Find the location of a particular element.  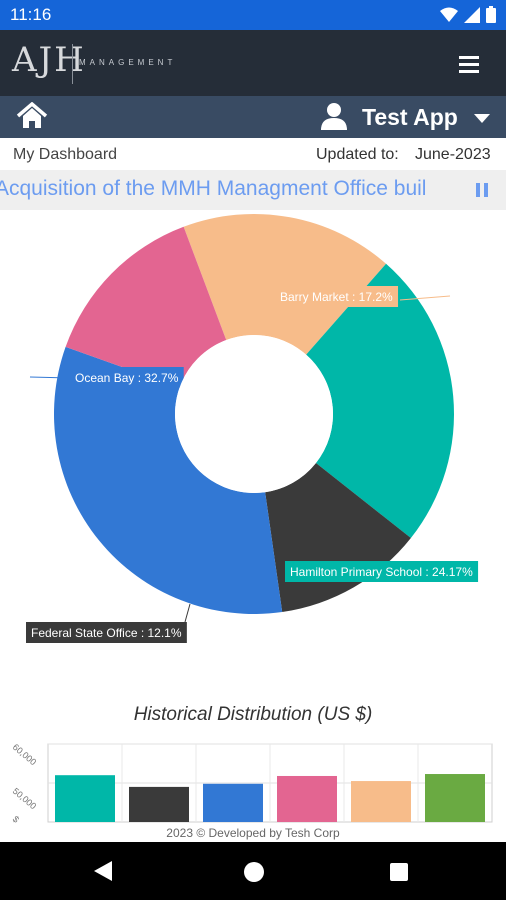

y-tick-label: 50,000 is located at coordinates (25, 798).